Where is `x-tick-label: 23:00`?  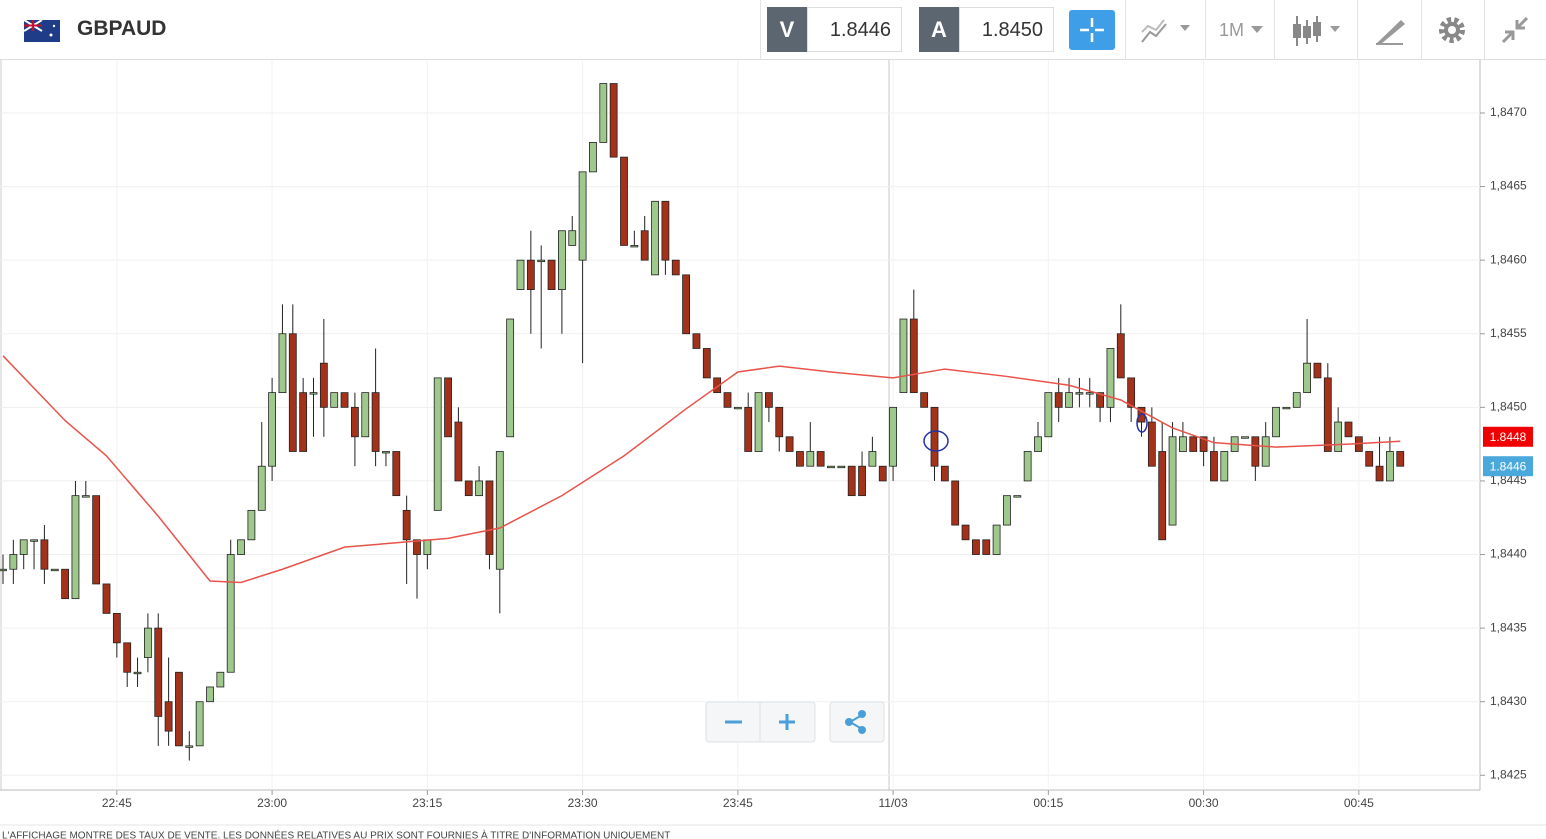 x-tick-label: 23:00 is located at coordinates (272, 803).